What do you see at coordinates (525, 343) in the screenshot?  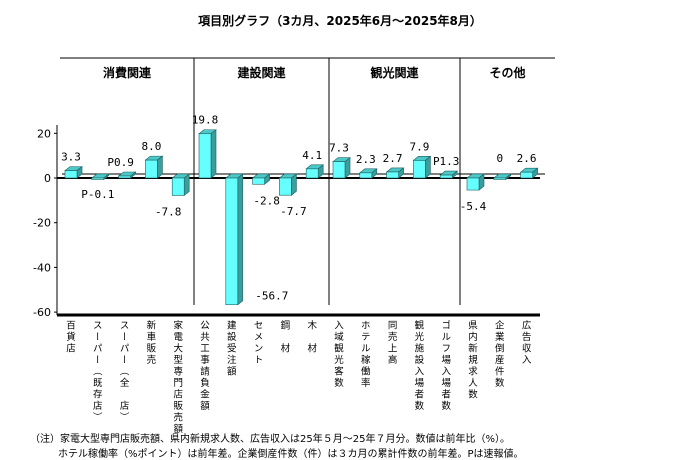 I see `category-label: 広告収入` at bounding box center [525, 343].